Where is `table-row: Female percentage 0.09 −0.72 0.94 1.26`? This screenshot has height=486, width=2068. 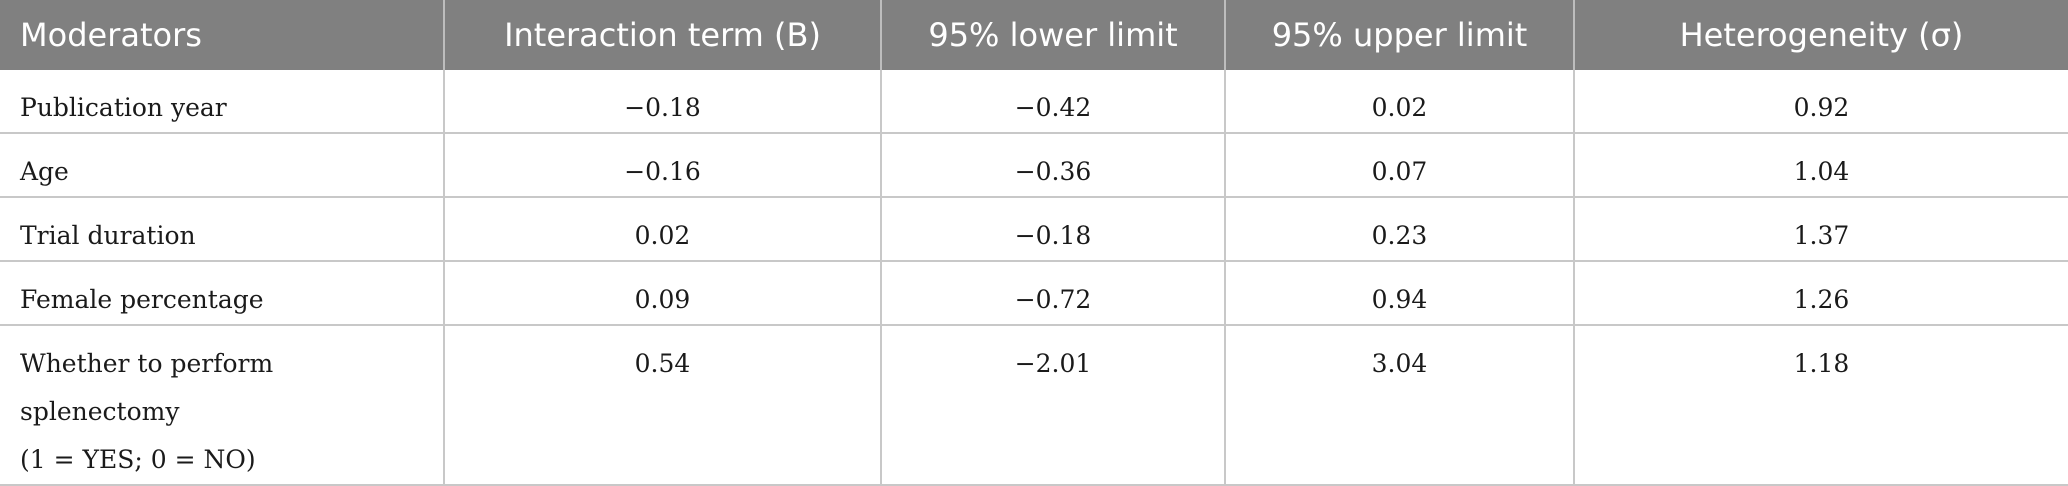
table-row: Female percentage 0.09 −0.72 0.94 1.26 is located at coordinates (1034, 293).